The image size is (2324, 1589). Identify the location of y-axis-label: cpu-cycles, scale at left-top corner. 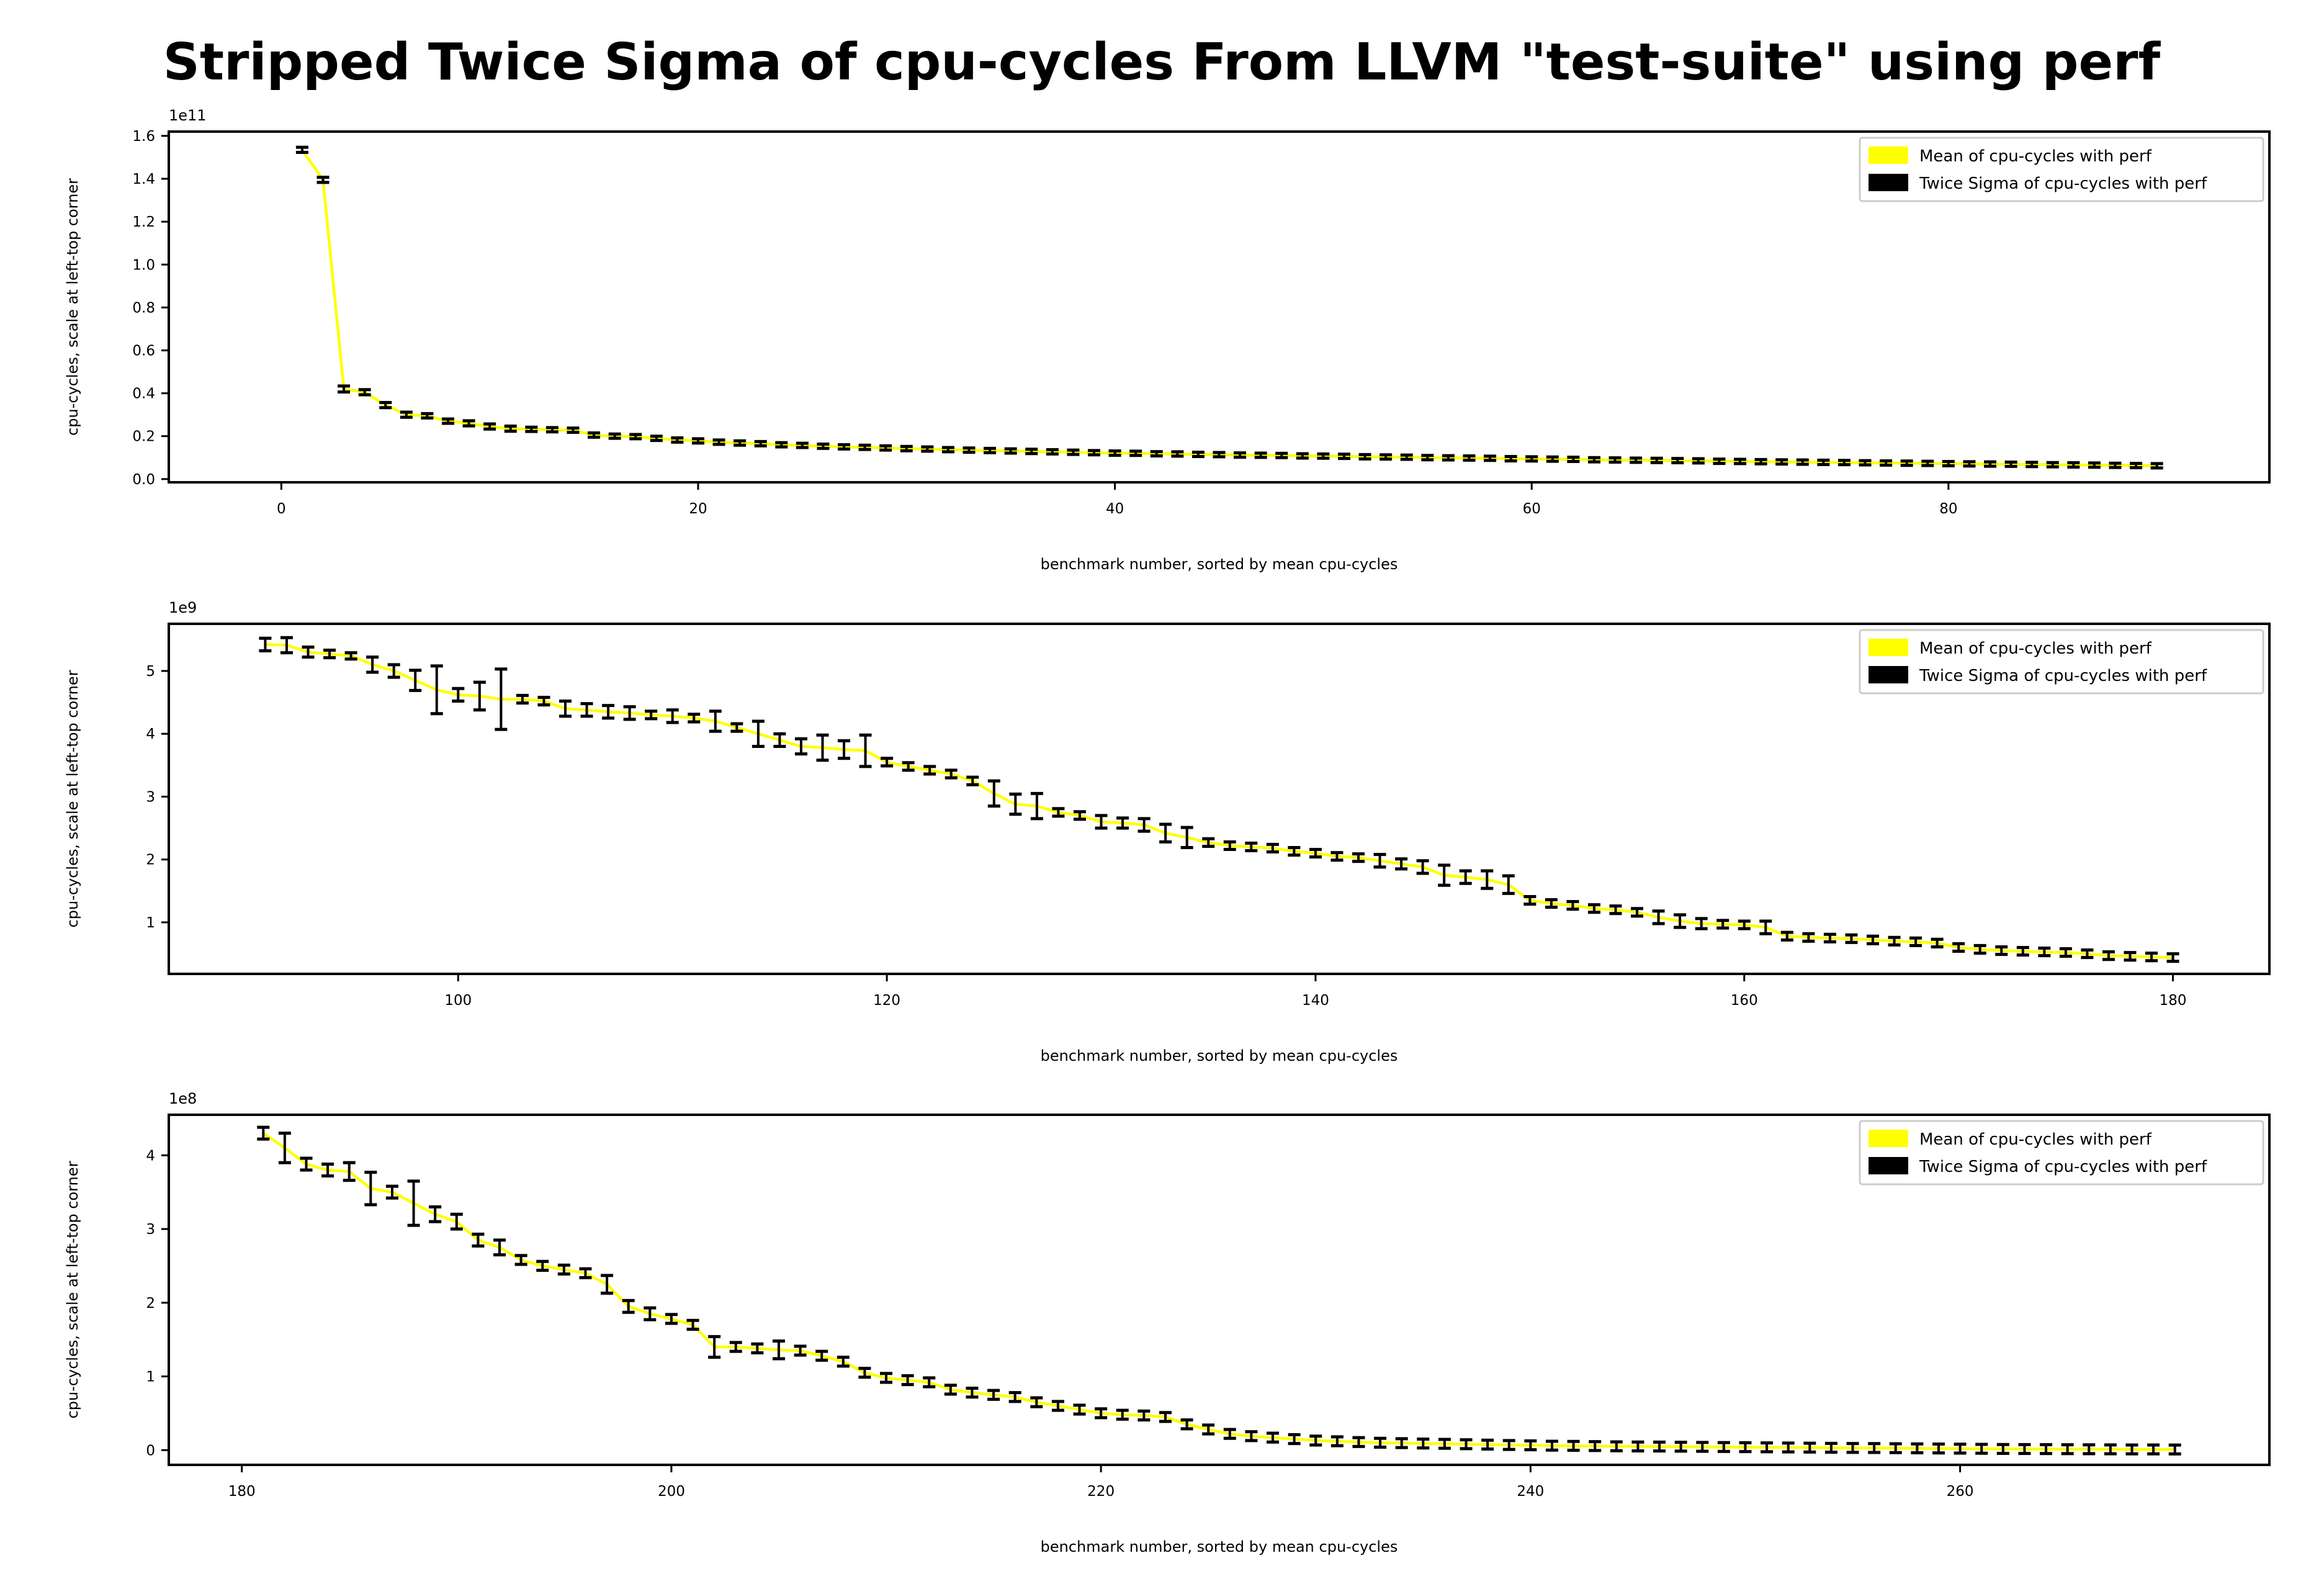
(72, 798).